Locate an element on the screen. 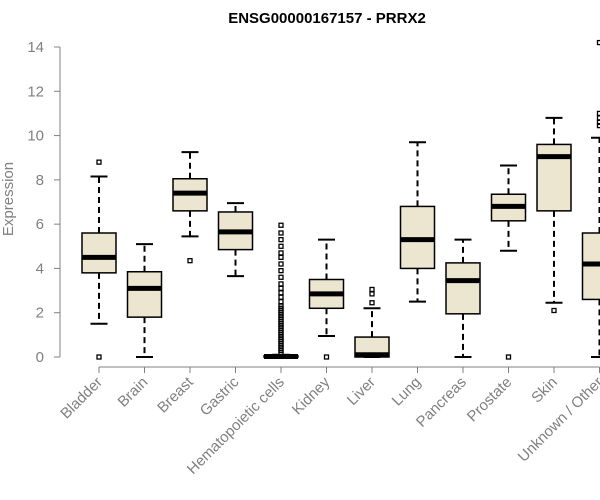  x-tick-label: Breast is located at coordinates (175, 394).